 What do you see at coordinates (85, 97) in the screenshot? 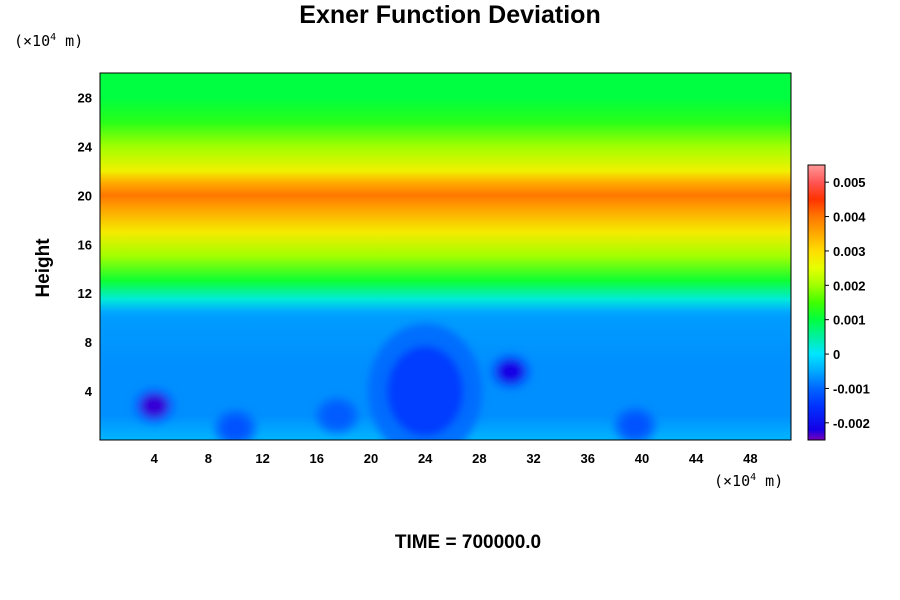
I see `y-tick-label: 28` at bounding box center [85, 97].